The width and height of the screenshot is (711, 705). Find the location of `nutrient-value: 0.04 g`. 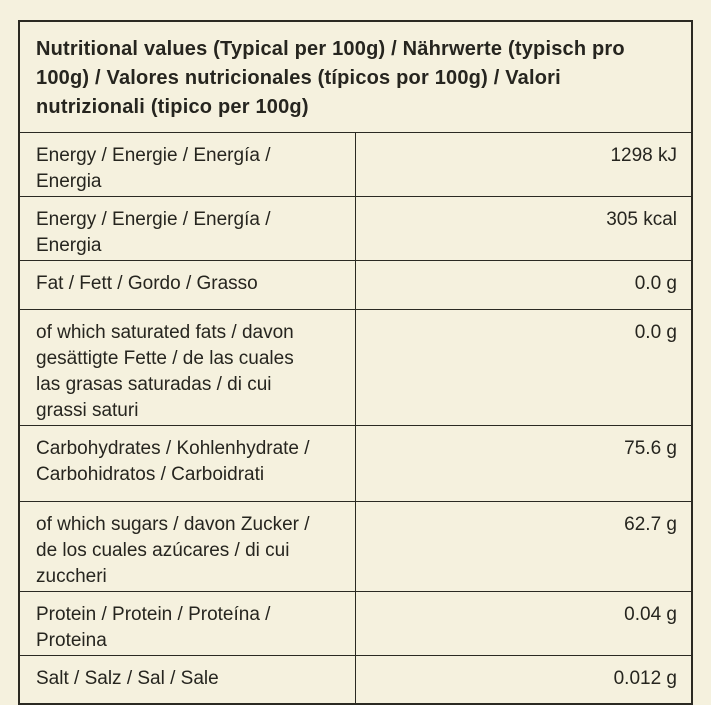

nutrient-value: 0.04 g is located at coordinates (524, 623).